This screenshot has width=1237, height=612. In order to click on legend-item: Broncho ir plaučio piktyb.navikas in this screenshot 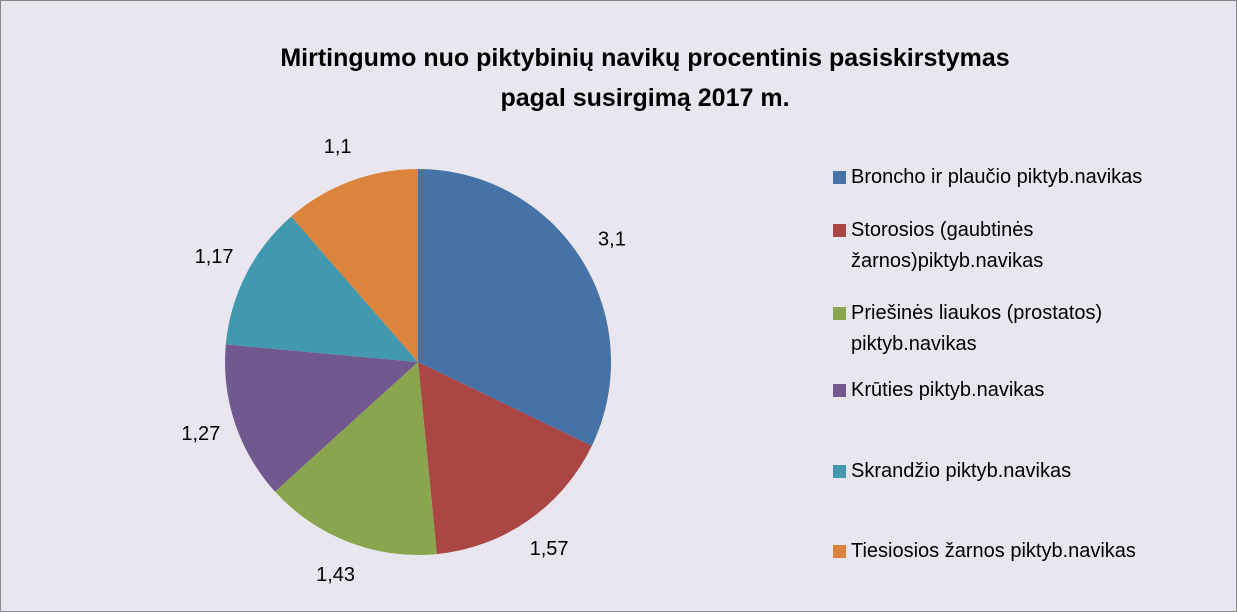, I will do `click(1030, 177)`.